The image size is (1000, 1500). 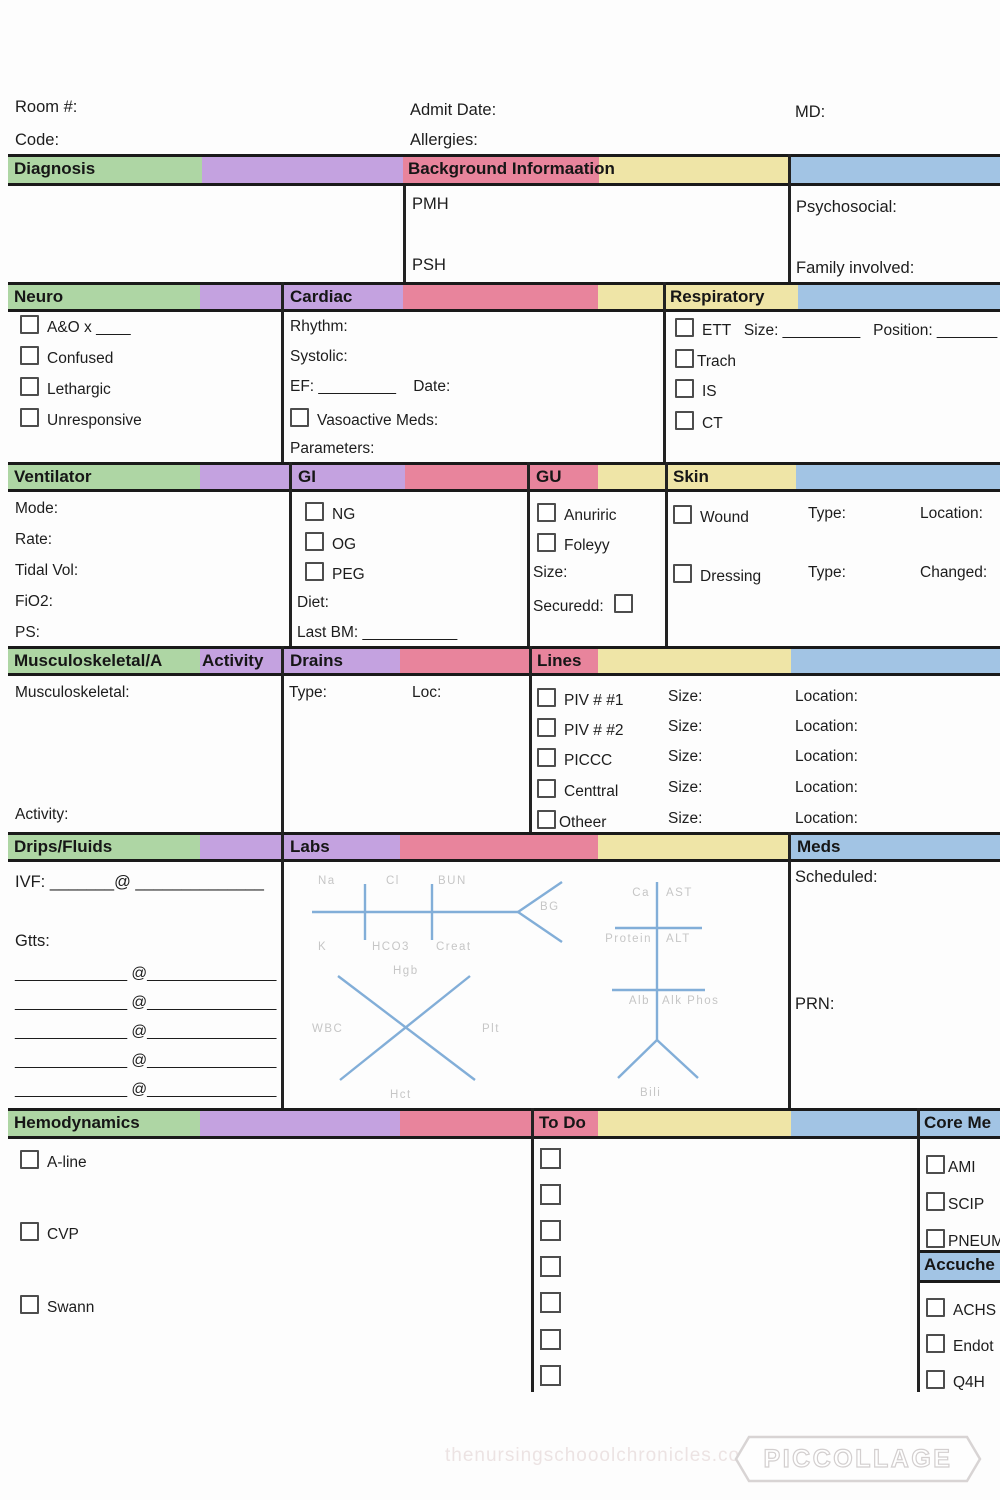 What do you see at coordinates (27, 632) in the screenshot?
I see `vent-ps-label: PS:` at bounding box center [27, 632].